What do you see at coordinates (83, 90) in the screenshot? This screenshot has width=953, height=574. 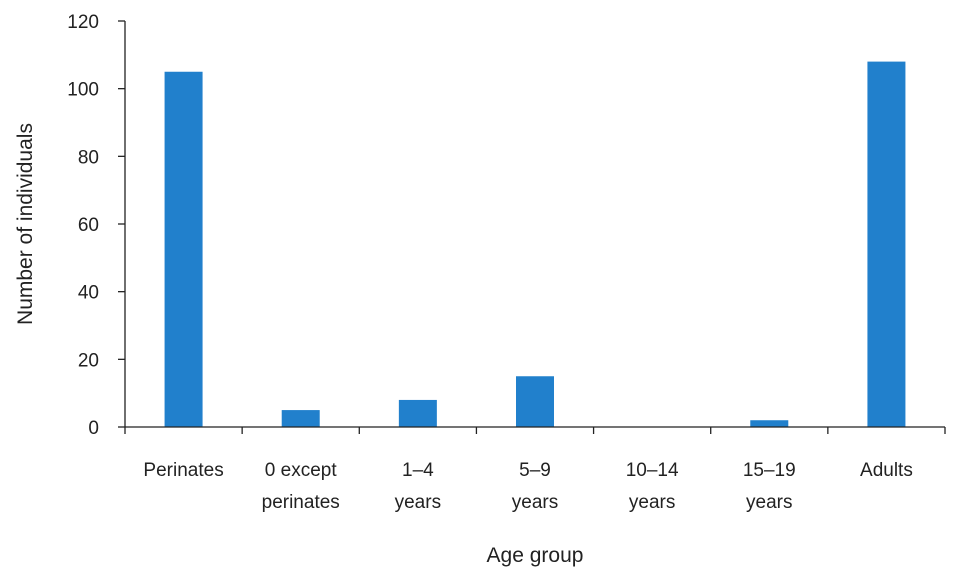 I see `y-tick-label: 100` at bounding box center [83, 90].